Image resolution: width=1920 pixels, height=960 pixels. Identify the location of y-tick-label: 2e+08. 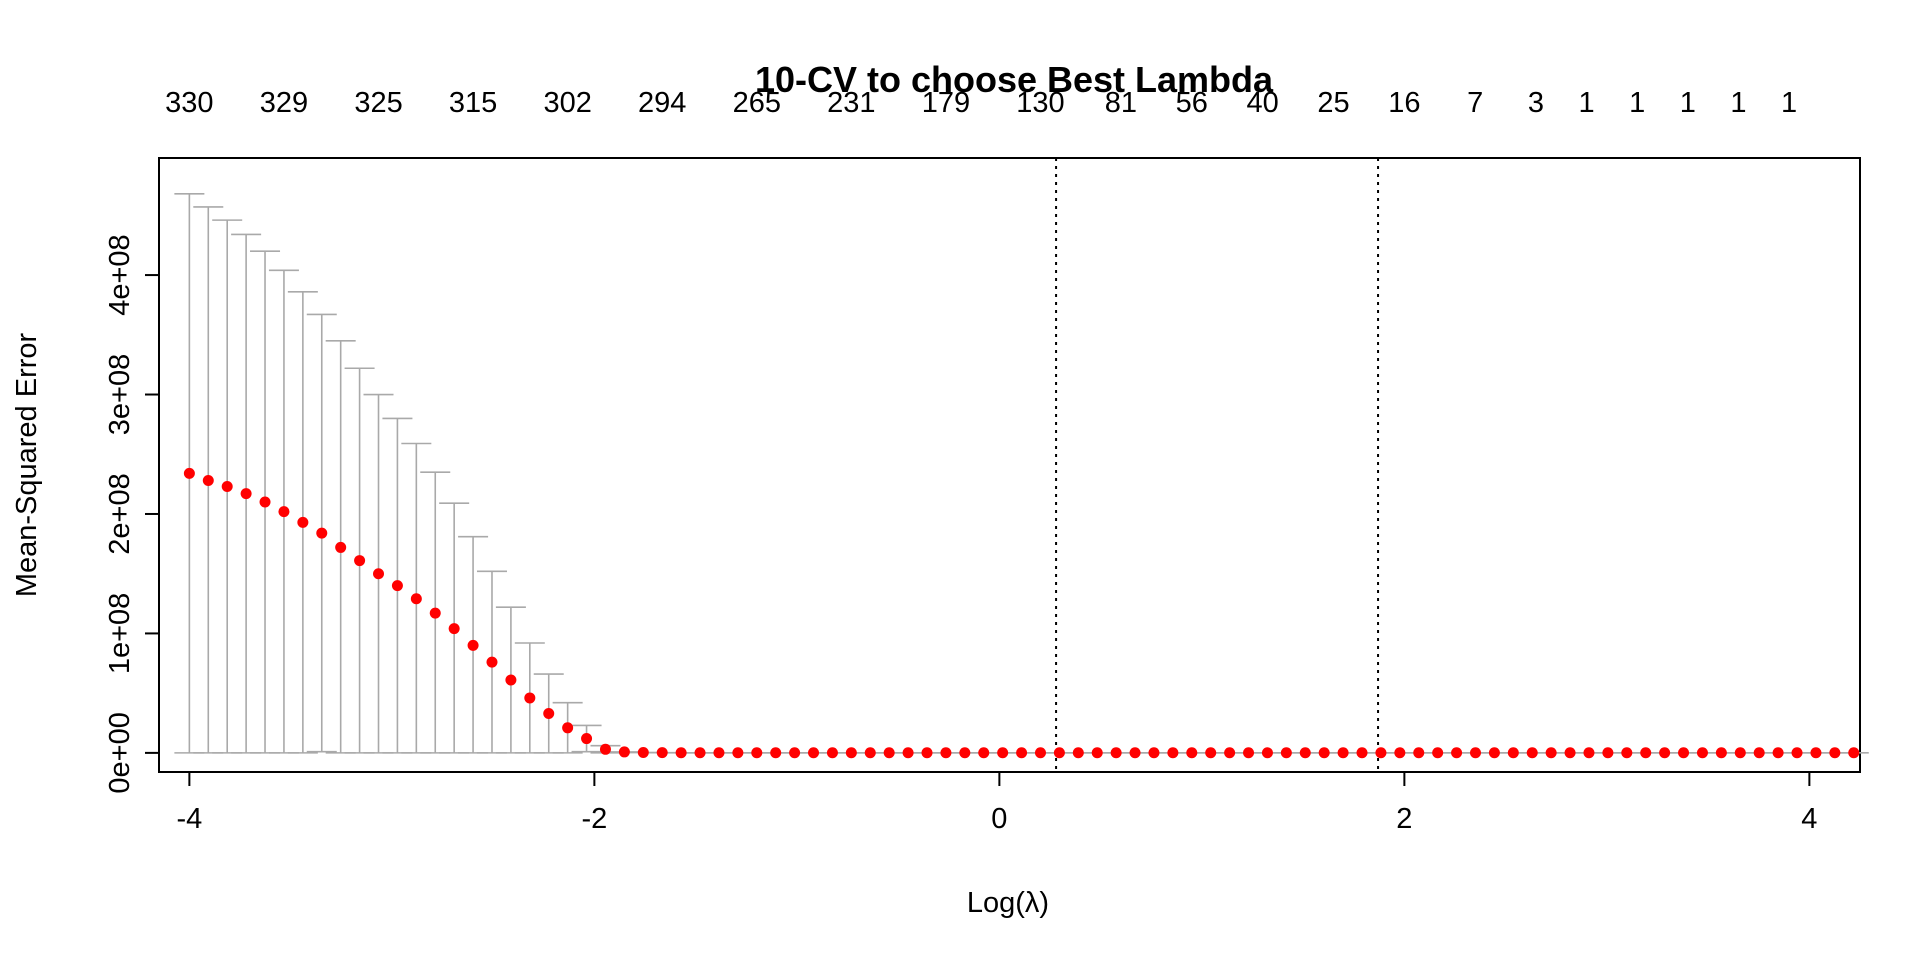
(120, 513).